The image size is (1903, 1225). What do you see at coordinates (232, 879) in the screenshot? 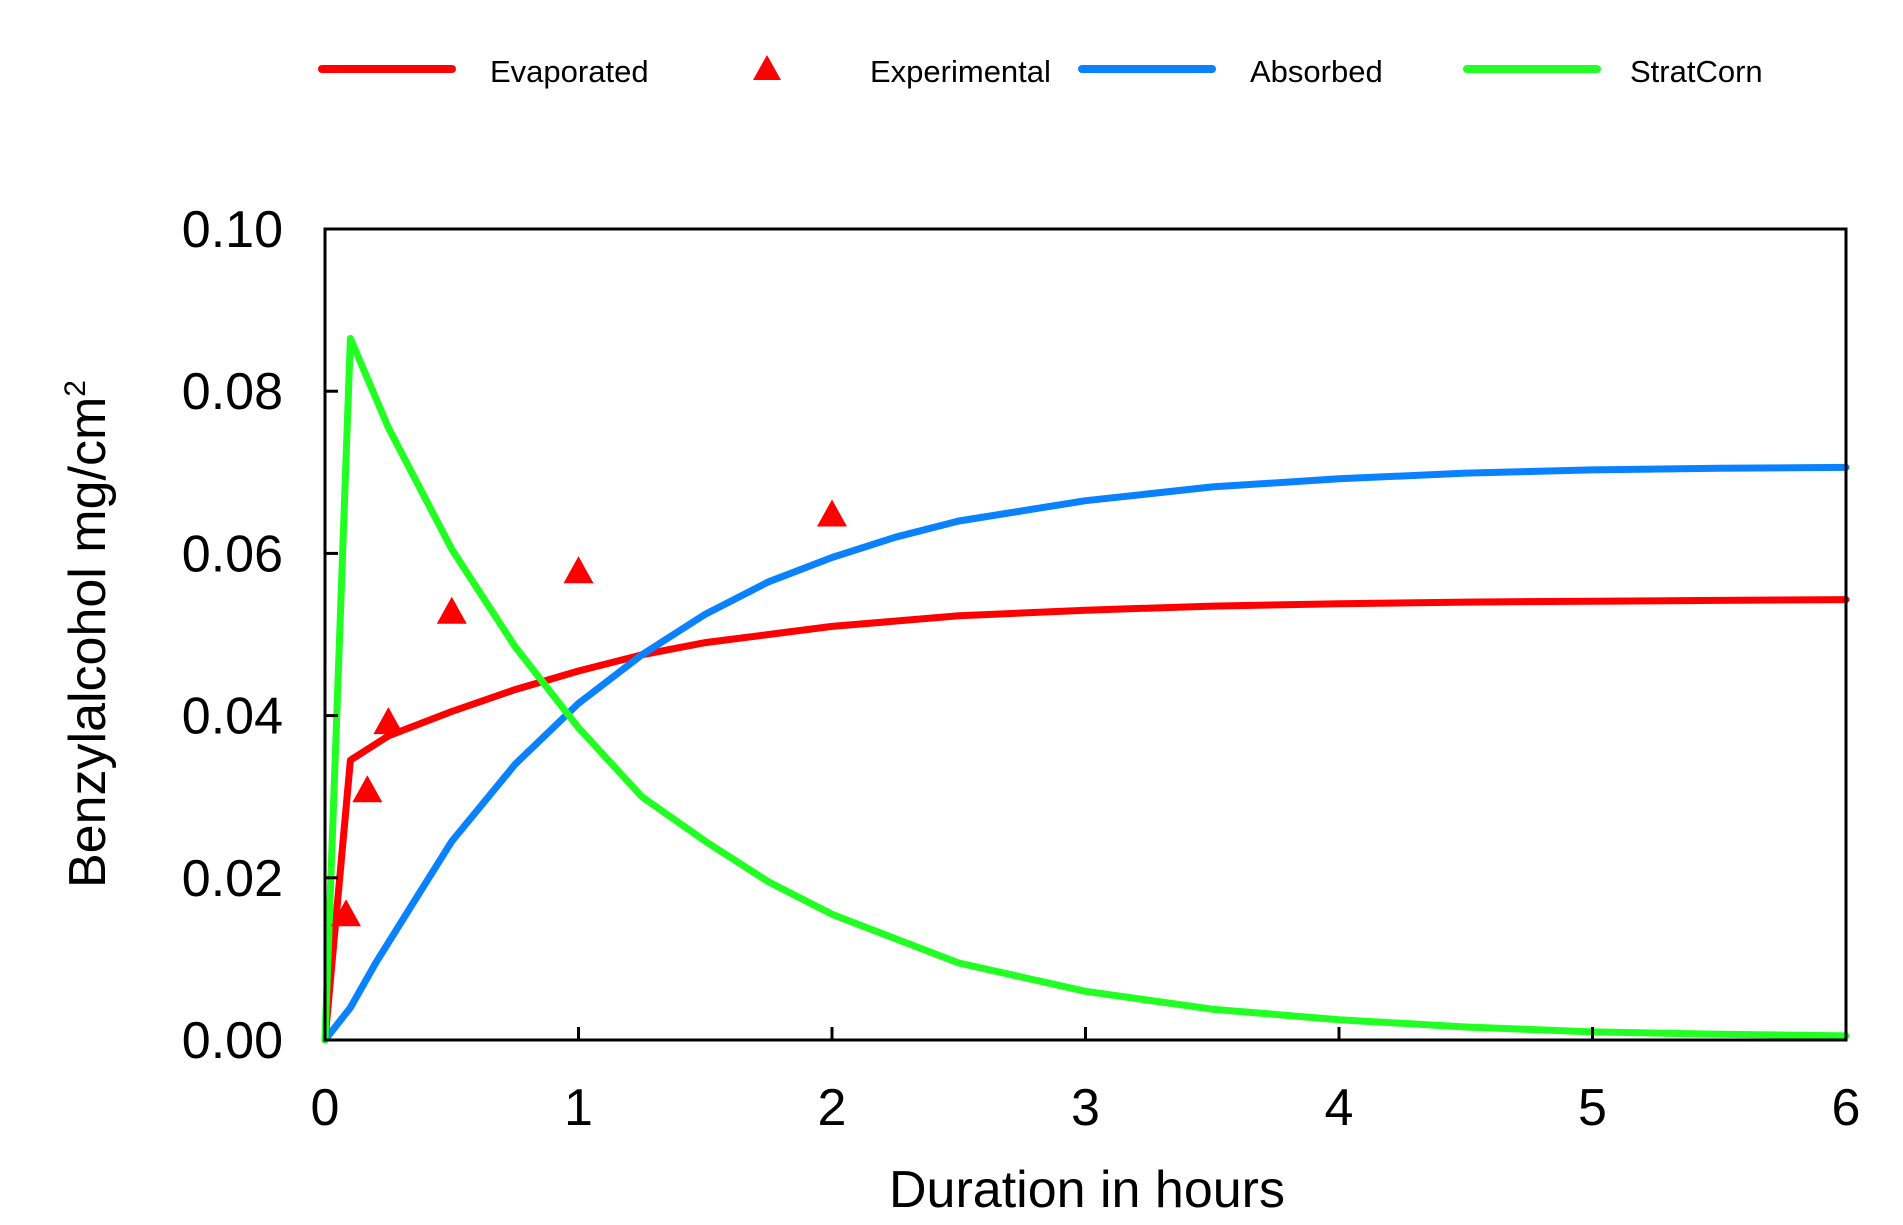
I see `y-tick-label: 0.02` at bounding box center [232, 879].